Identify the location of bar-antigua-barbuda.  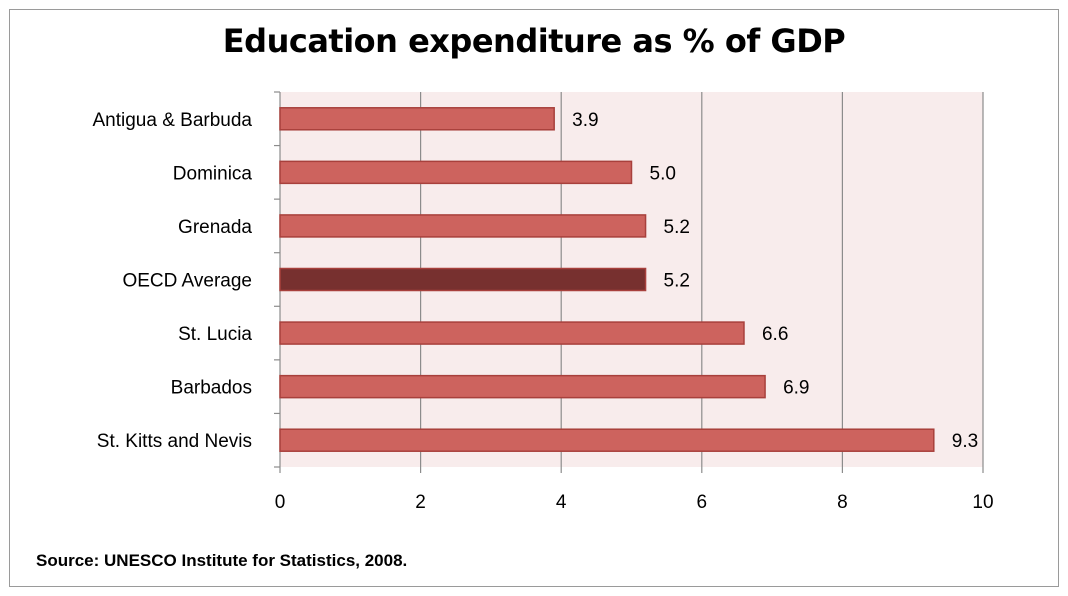
(417, 119).